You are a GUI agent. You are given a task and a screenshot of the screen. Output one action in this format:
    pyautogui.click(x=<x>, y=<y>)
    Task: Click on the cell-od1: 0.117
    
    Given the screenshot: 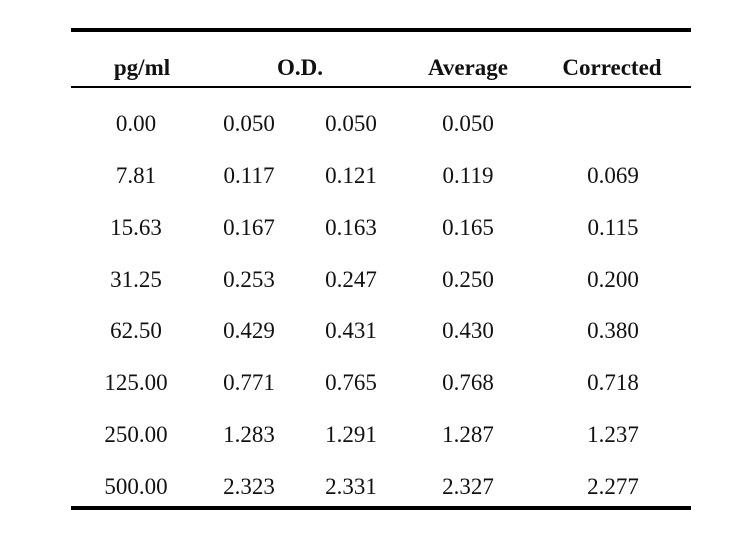 What is the action you would take?
    pyautogui.click(x=249, y=175)
    